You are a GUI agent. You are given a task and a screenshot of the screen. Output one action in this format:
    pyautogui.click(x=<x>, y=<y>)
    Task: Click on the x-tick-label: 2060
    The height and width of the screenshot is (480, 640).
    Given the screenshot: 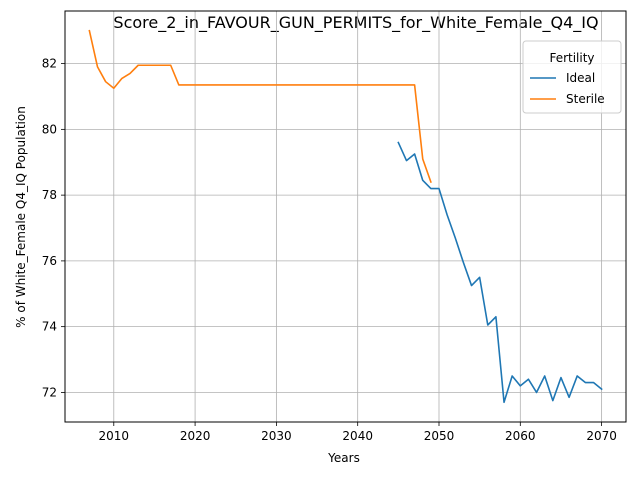 What is the action you would take?
    pyautogui.click(x=520, y=436)
    